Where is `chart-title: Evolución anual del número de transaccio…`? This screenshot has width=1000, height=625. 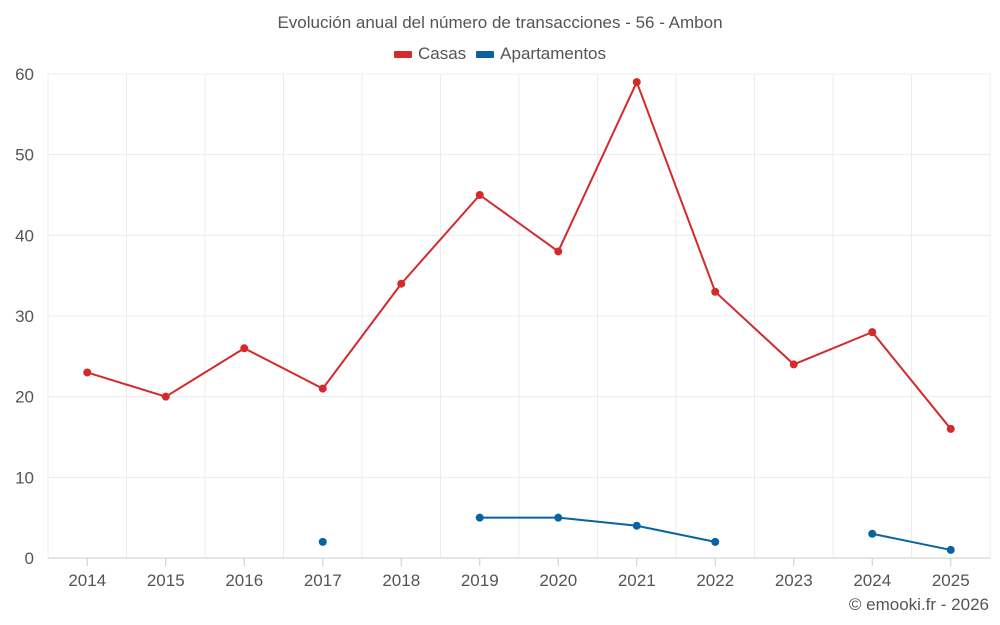 chart-title: Evolución anual del número de transaccio… is located at coordinates (500, 22).